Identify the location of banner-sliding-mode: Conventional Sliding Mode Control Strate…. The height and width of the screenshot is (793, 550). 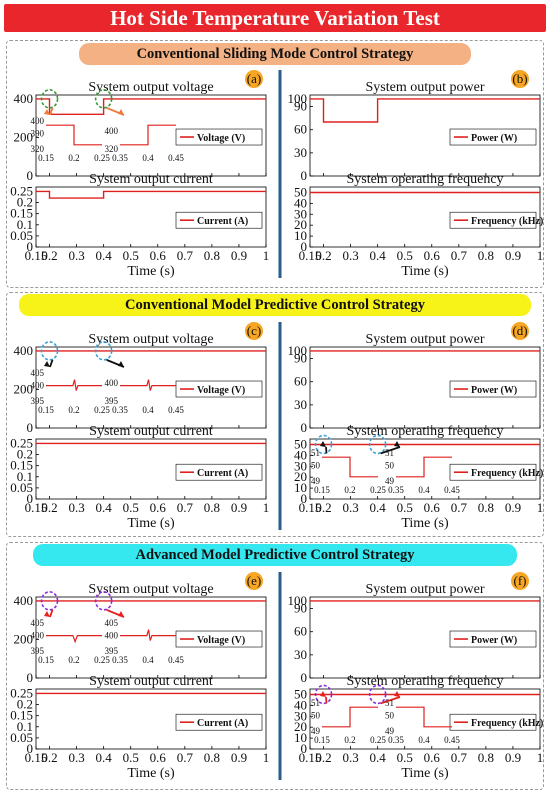
(275, 54).